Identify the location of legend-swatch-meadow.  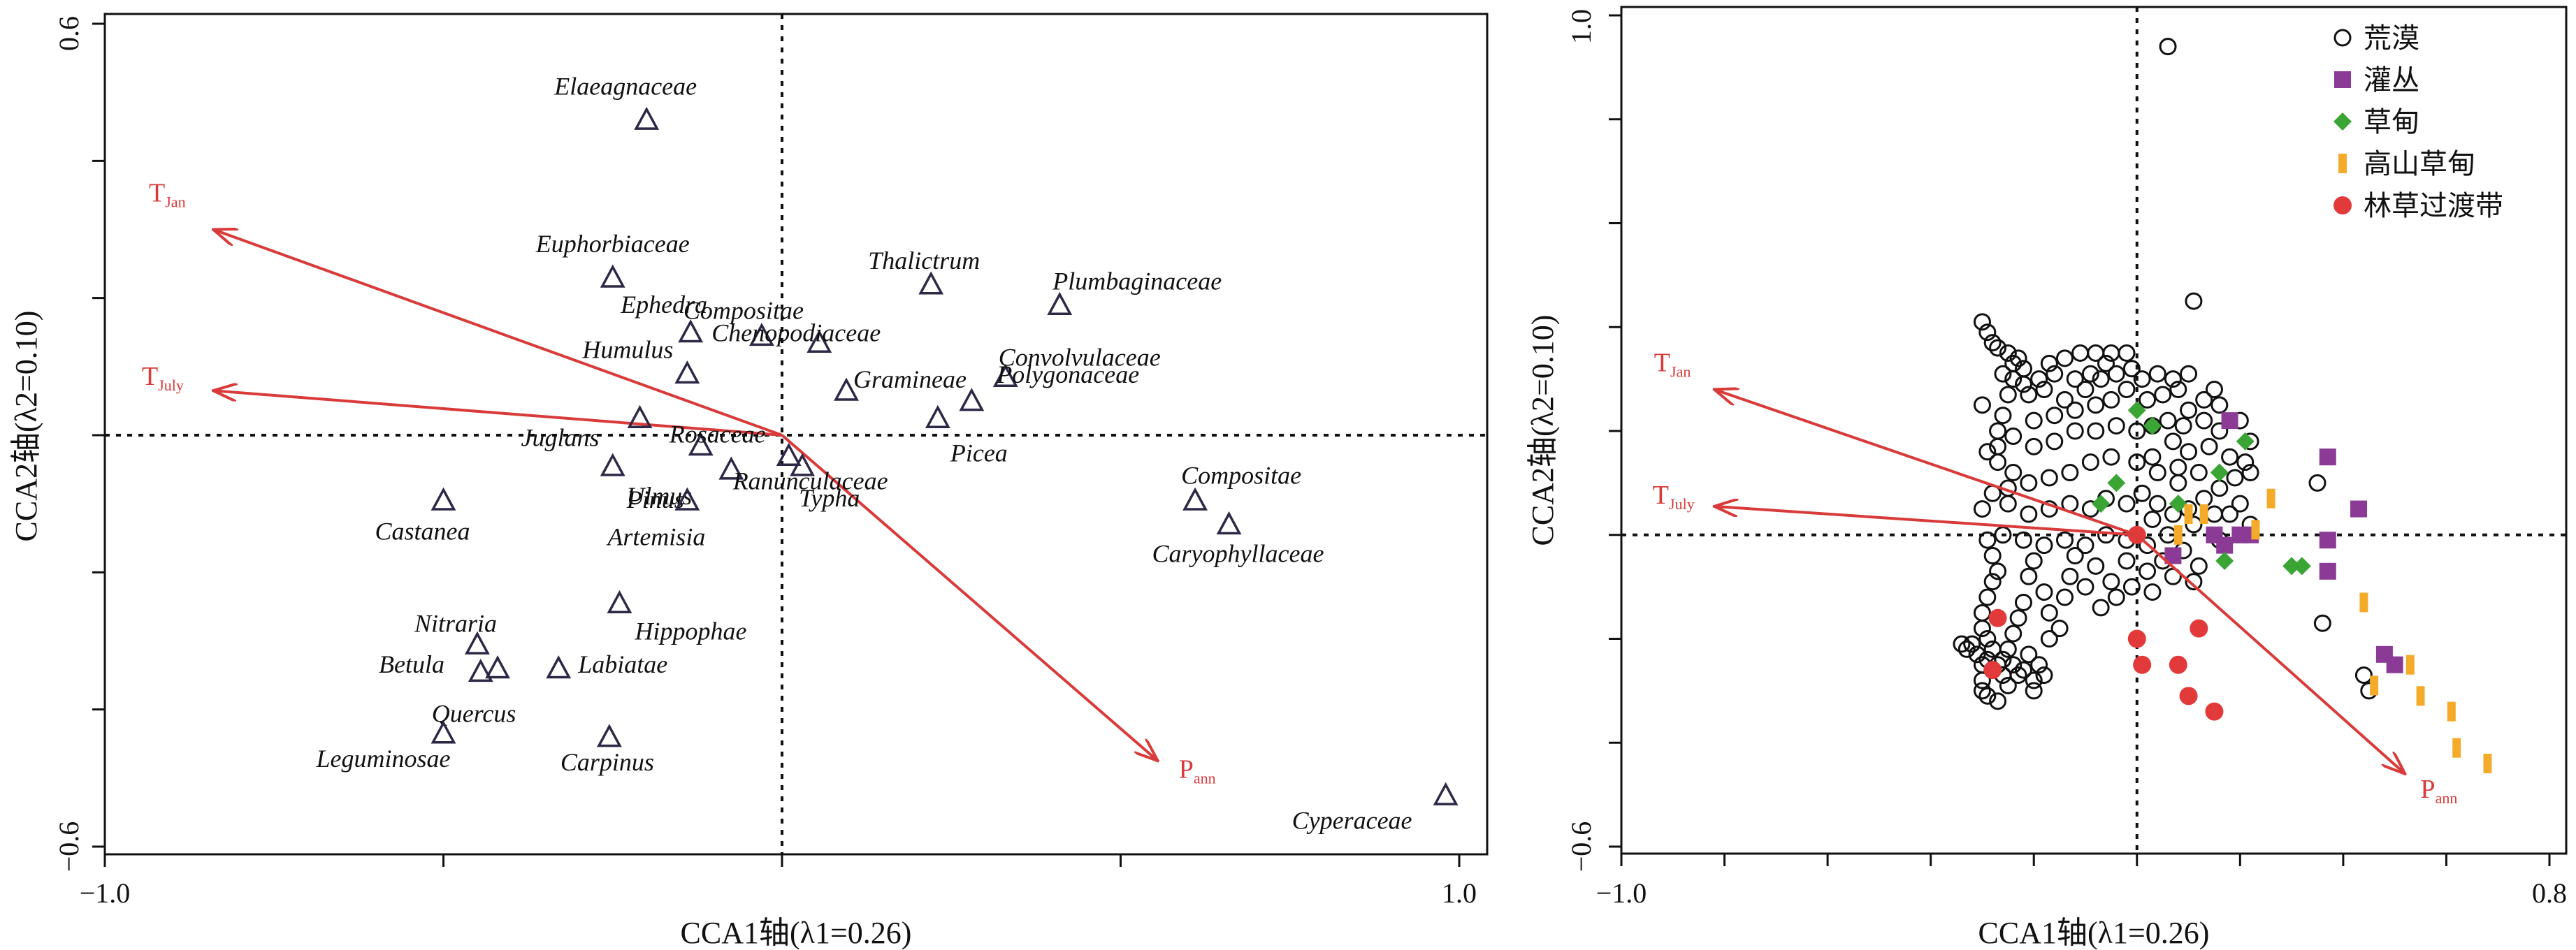
(2342, 121).